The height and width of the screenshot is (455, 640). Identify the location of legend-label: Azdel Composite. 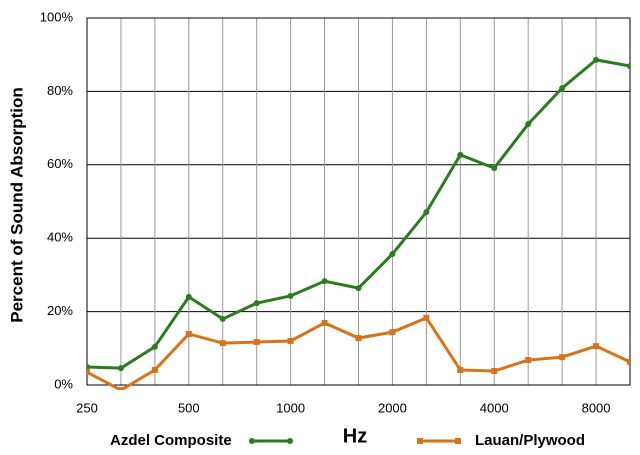
(171, 440).